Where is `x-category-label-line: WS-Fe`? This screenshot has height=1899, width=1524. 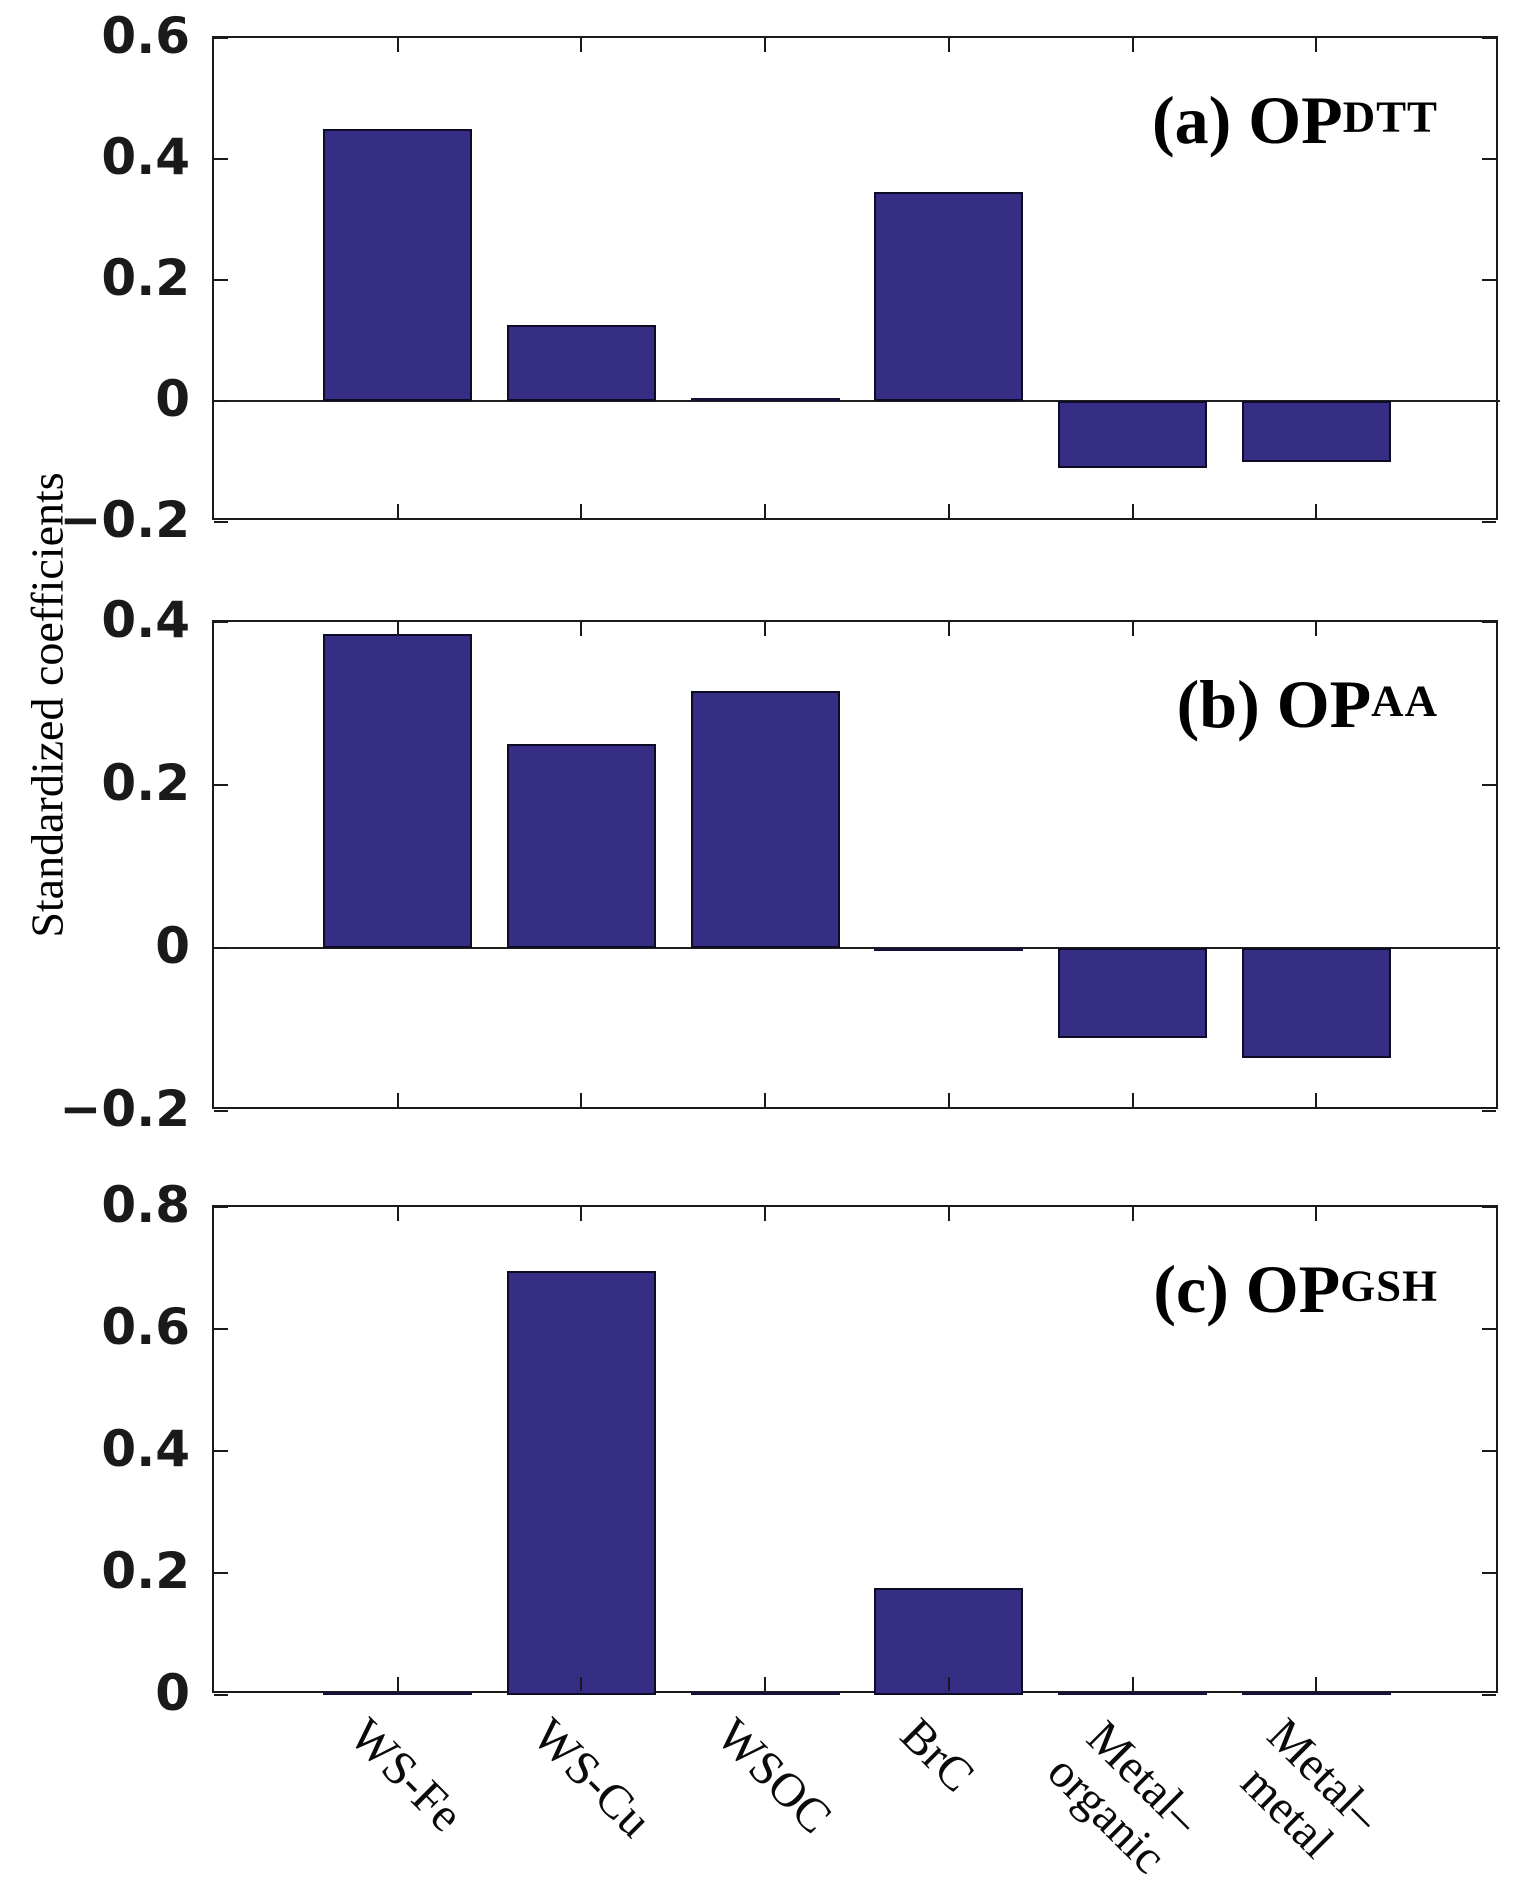 x-category-label-line: WS-Fe is located at coordinates (405, 1775).